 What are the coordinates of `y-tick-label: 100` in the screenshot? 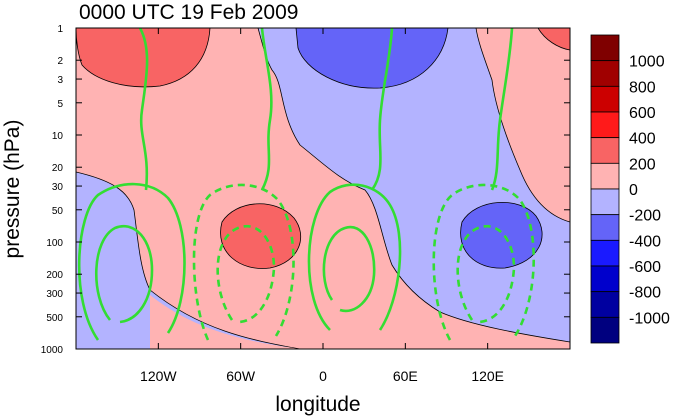 It's located at (54, 243).